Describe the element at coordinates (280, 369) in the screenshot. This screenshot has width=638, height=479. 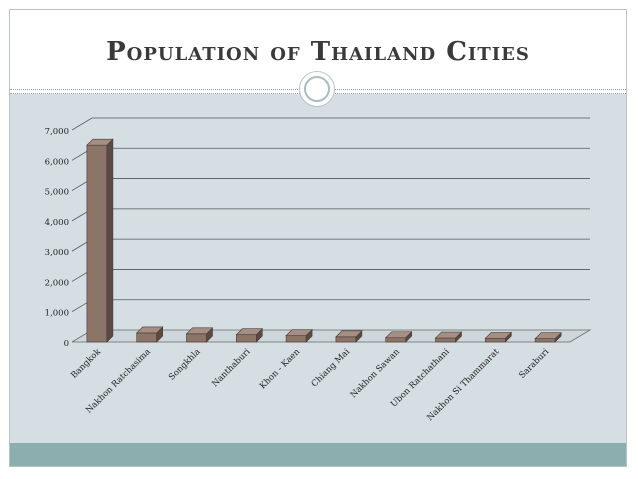
I see `x-tick-label: Khon - Kaen` at that location.